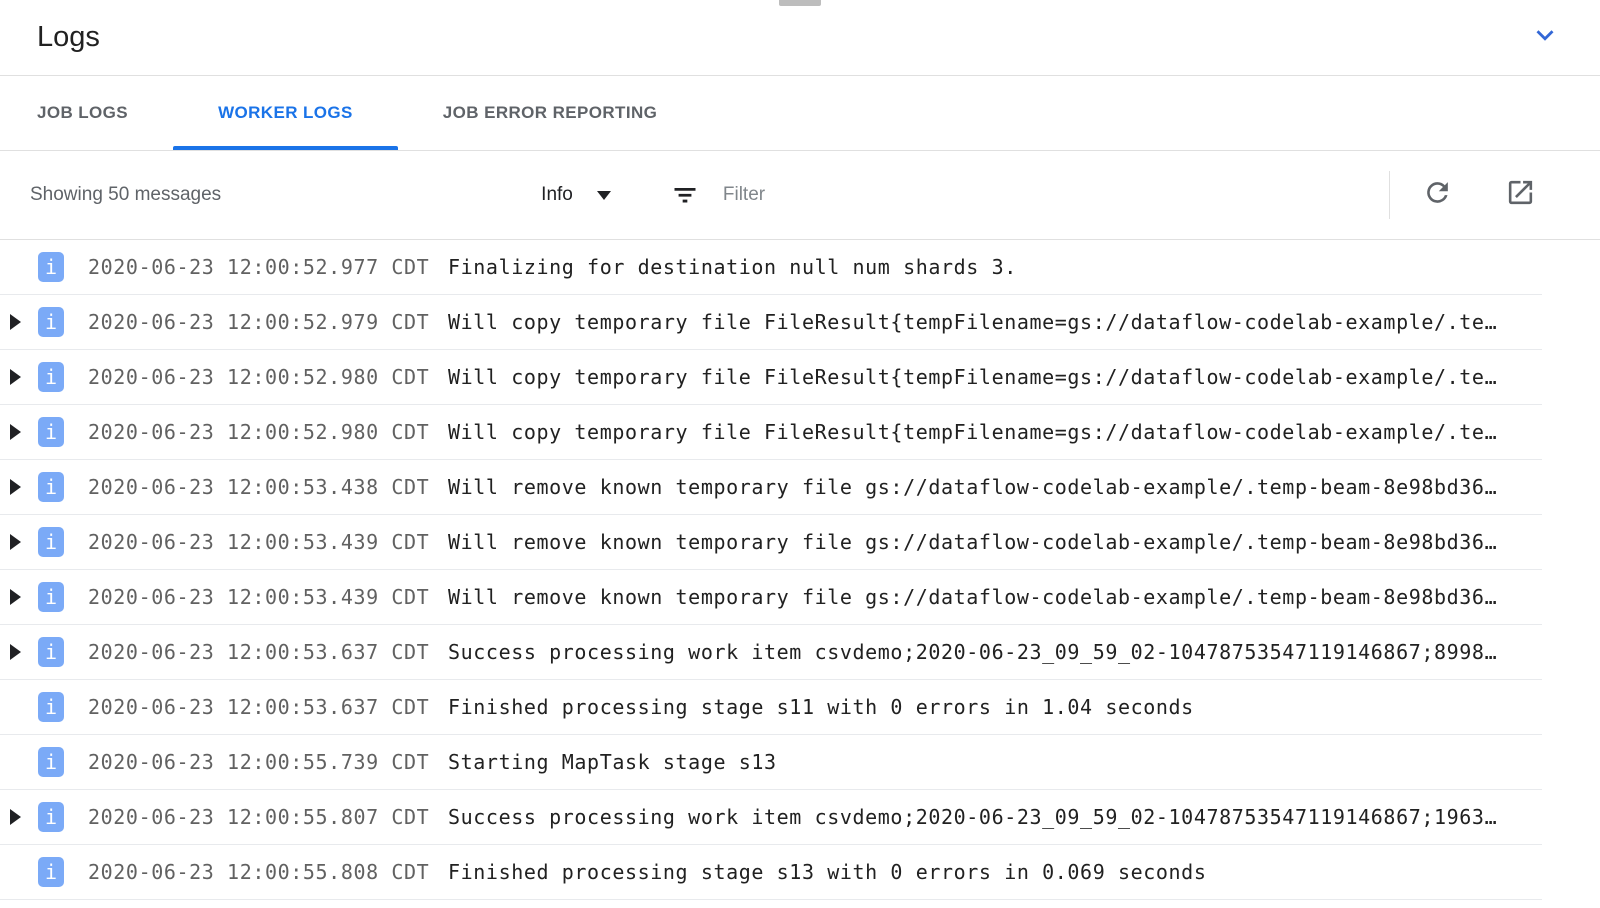  Describe the element at coordinates (800, 3) in the screenshot. I see `panel-resize-handle` at that location.